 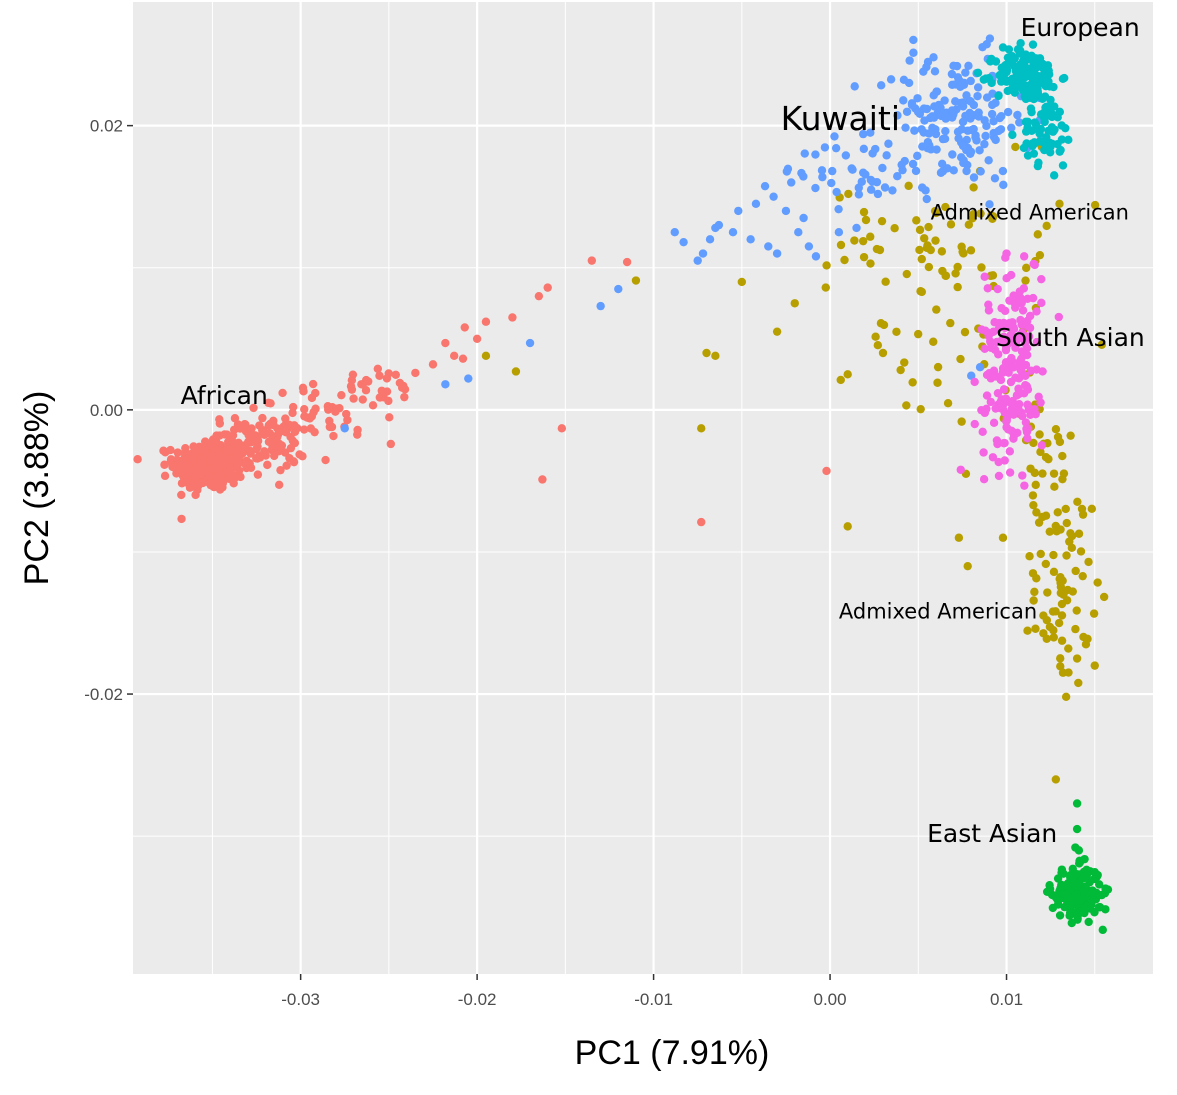 What do you see at coordinates (652, 991) in the screenshot?
I see `x-axis: -0.03 -0.02 -0.01 0.00 0.01` at bounding box center [652, 991].